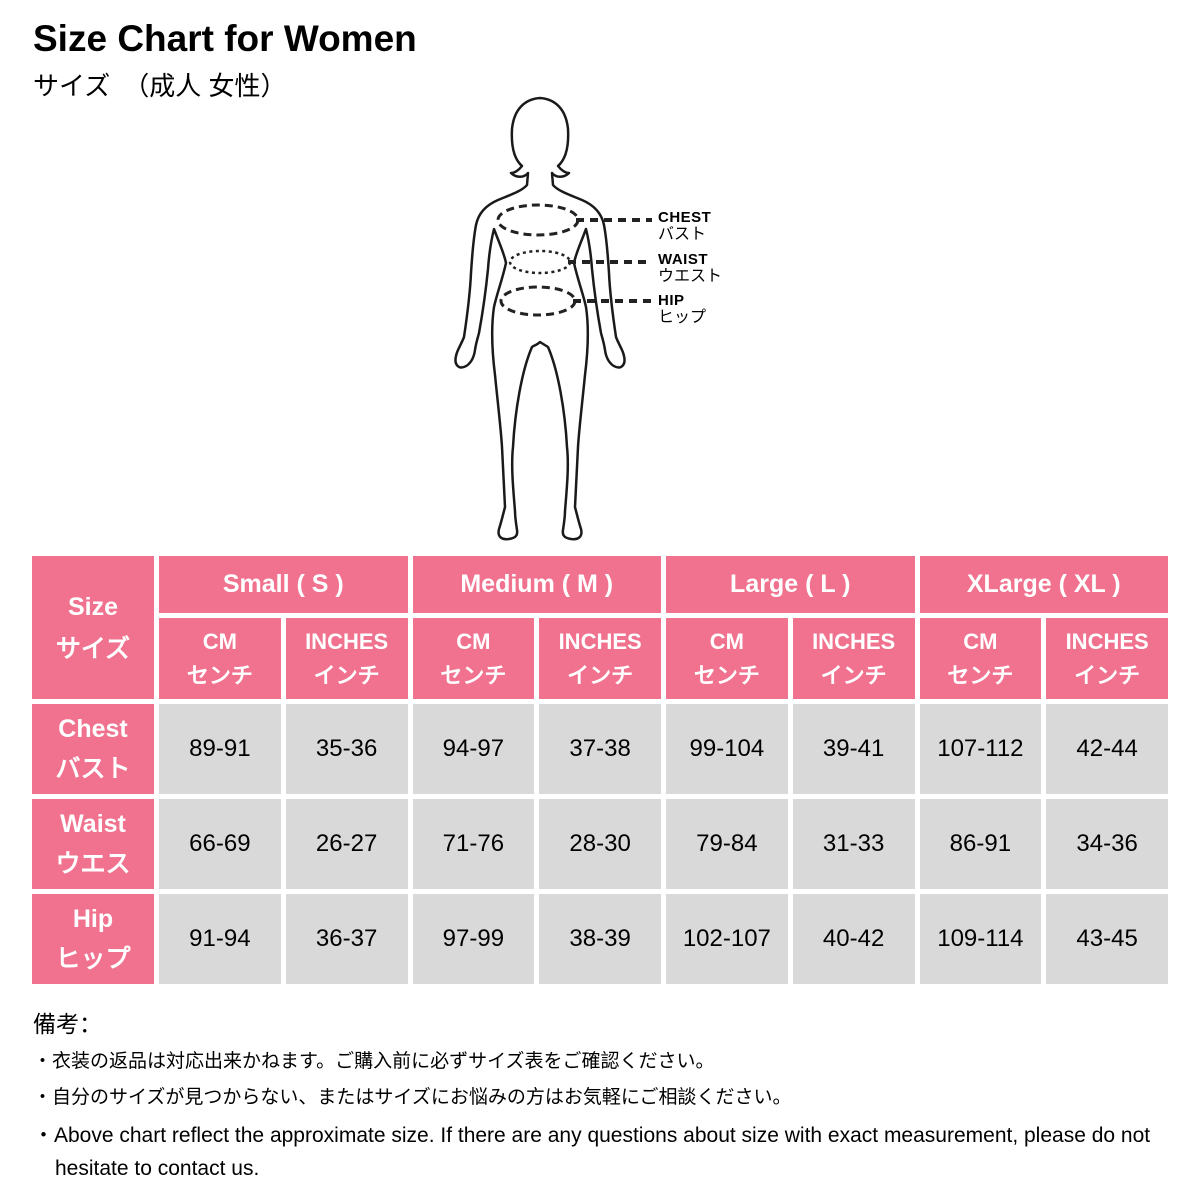 The height and width of the screenshot is (1200, 1200). I want to click on notes-heading: 備考：, so click(67, 1024).